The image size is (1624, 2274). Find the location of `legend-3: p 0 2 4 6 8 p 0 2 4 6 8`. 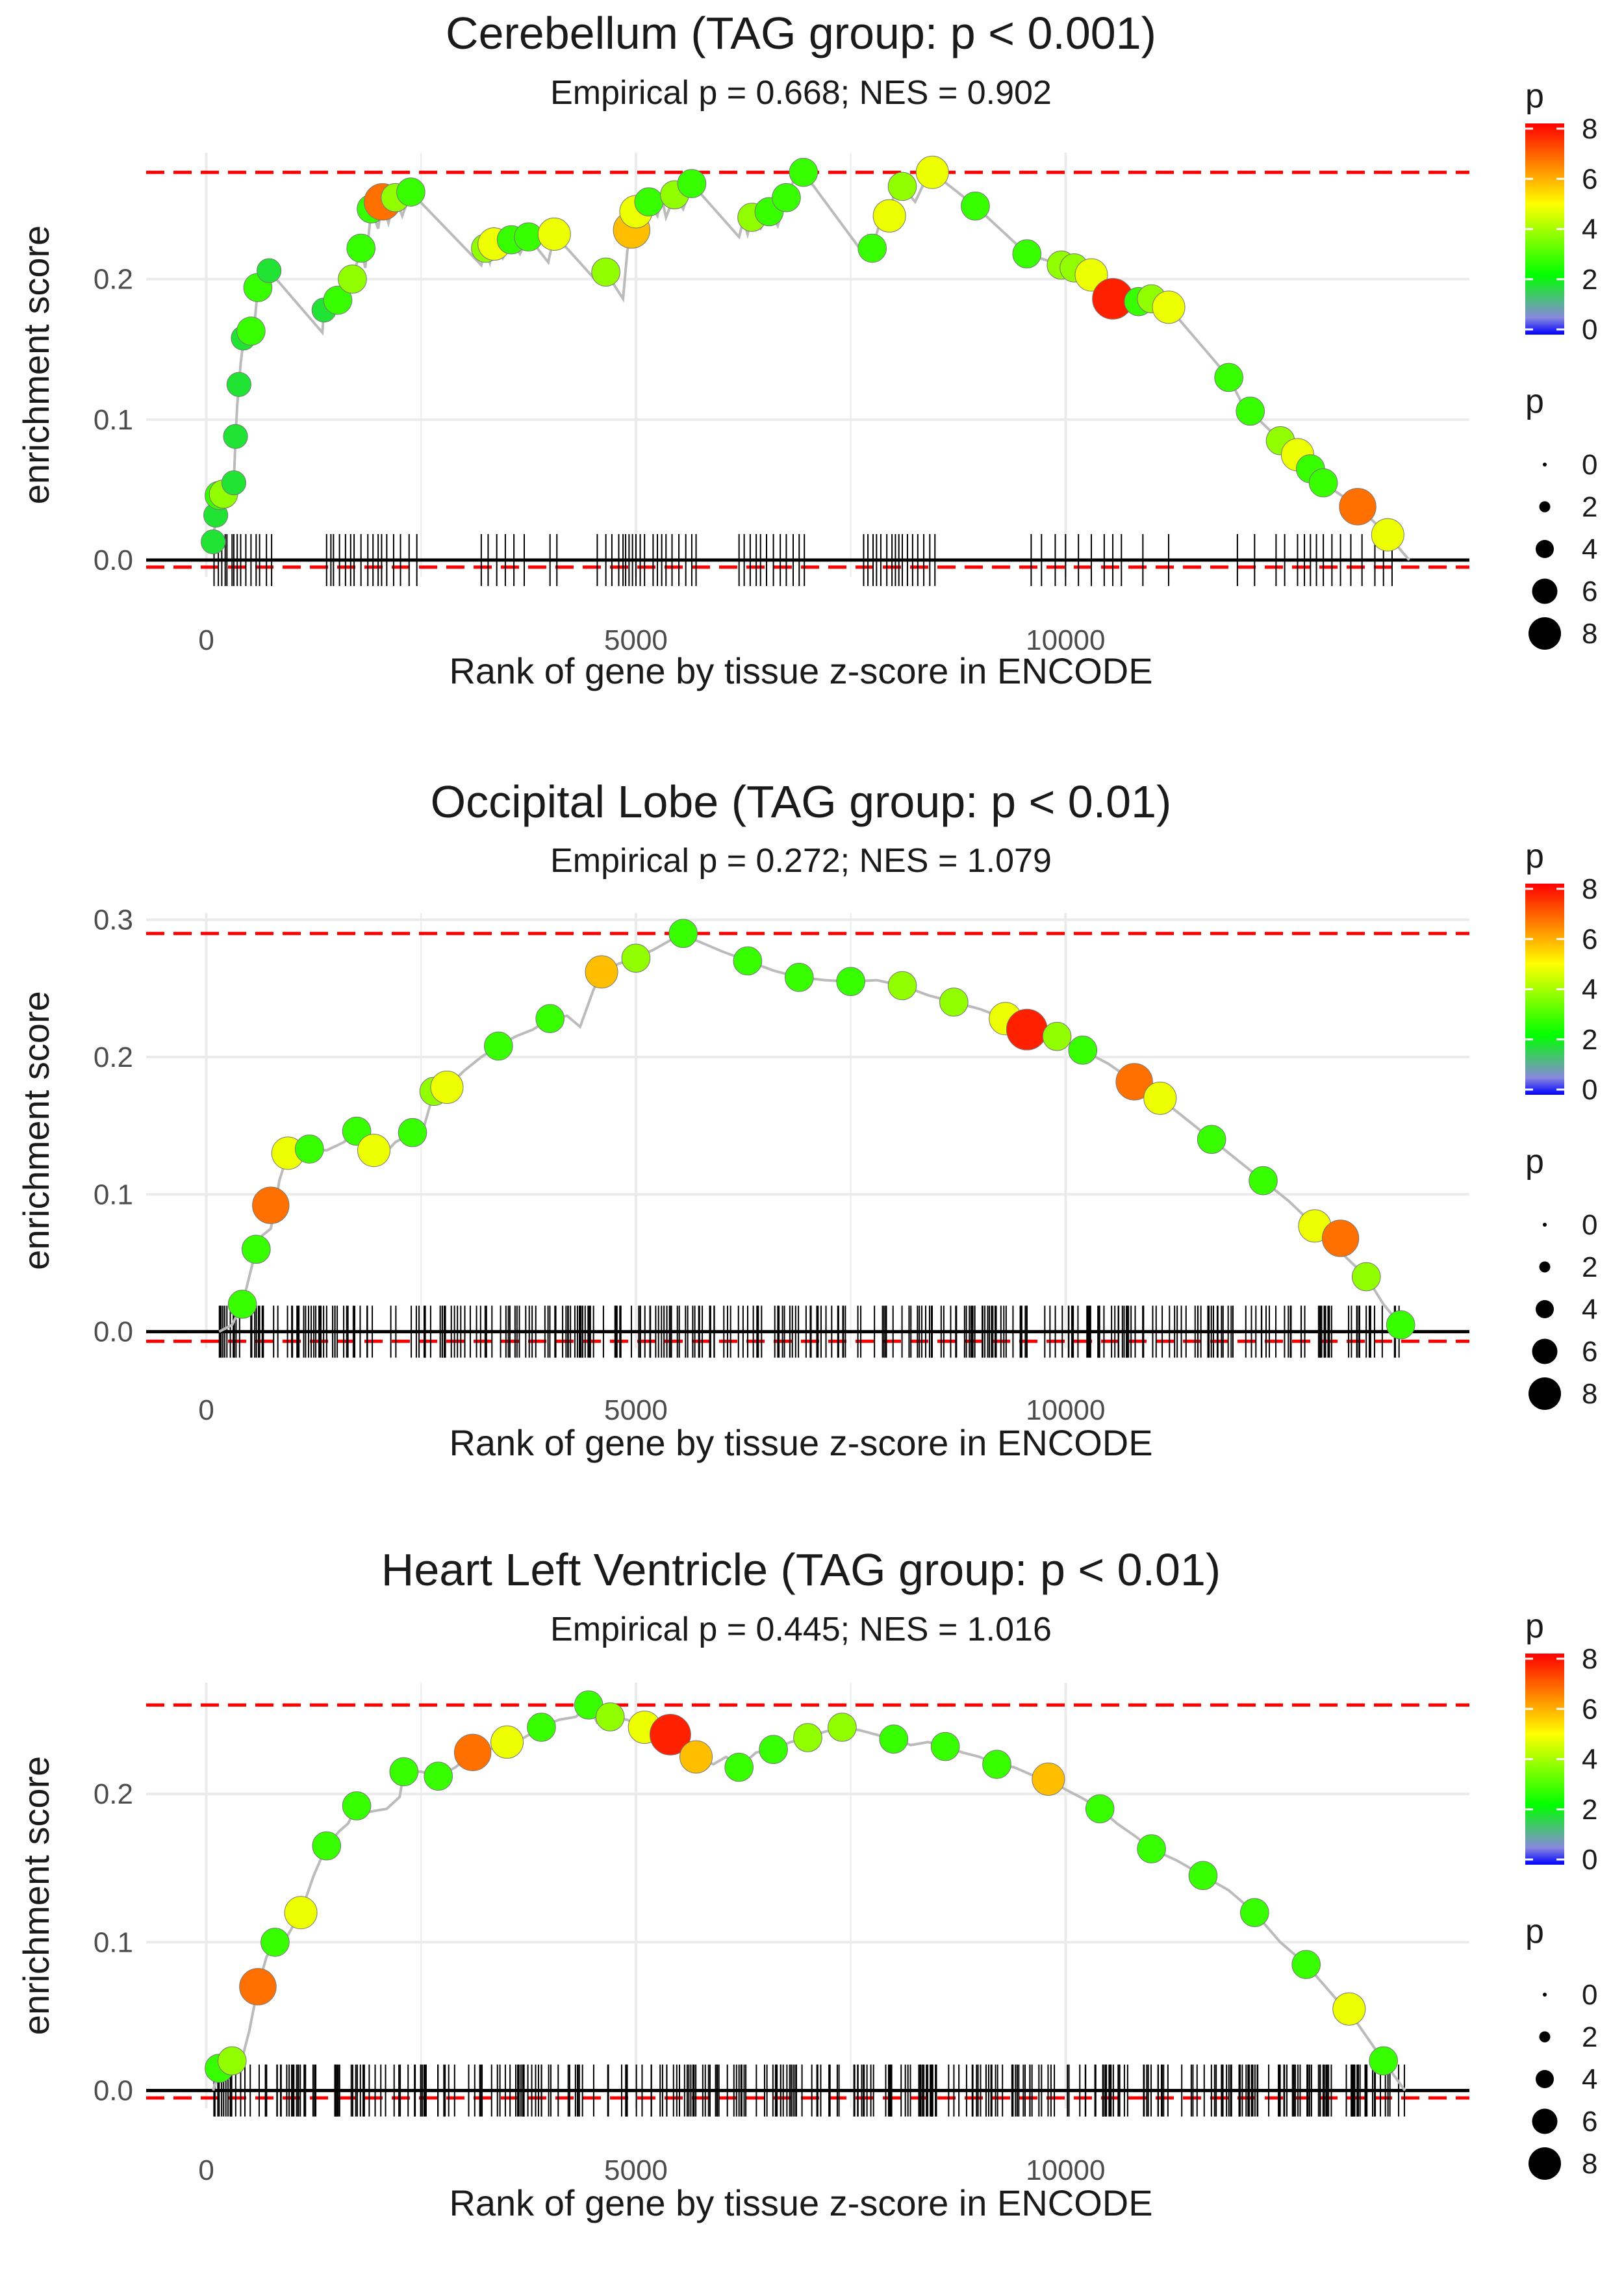

legend-3: p 0 2 4 6 8 p 0 2 4 6 8 is located at coordinates (1561, 1893).